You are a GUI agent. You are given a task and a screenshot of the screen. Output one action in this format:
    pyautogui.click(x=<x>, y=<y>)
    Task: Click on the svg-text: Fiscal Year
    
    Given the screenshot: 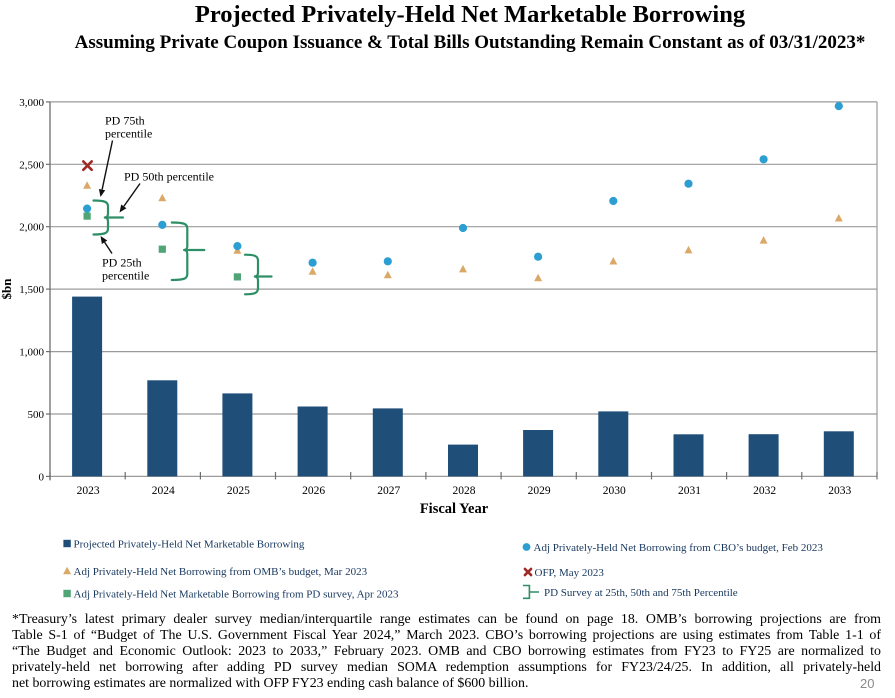 What is the action you would take?
    pyautogui.click(x=454, y=509)
    